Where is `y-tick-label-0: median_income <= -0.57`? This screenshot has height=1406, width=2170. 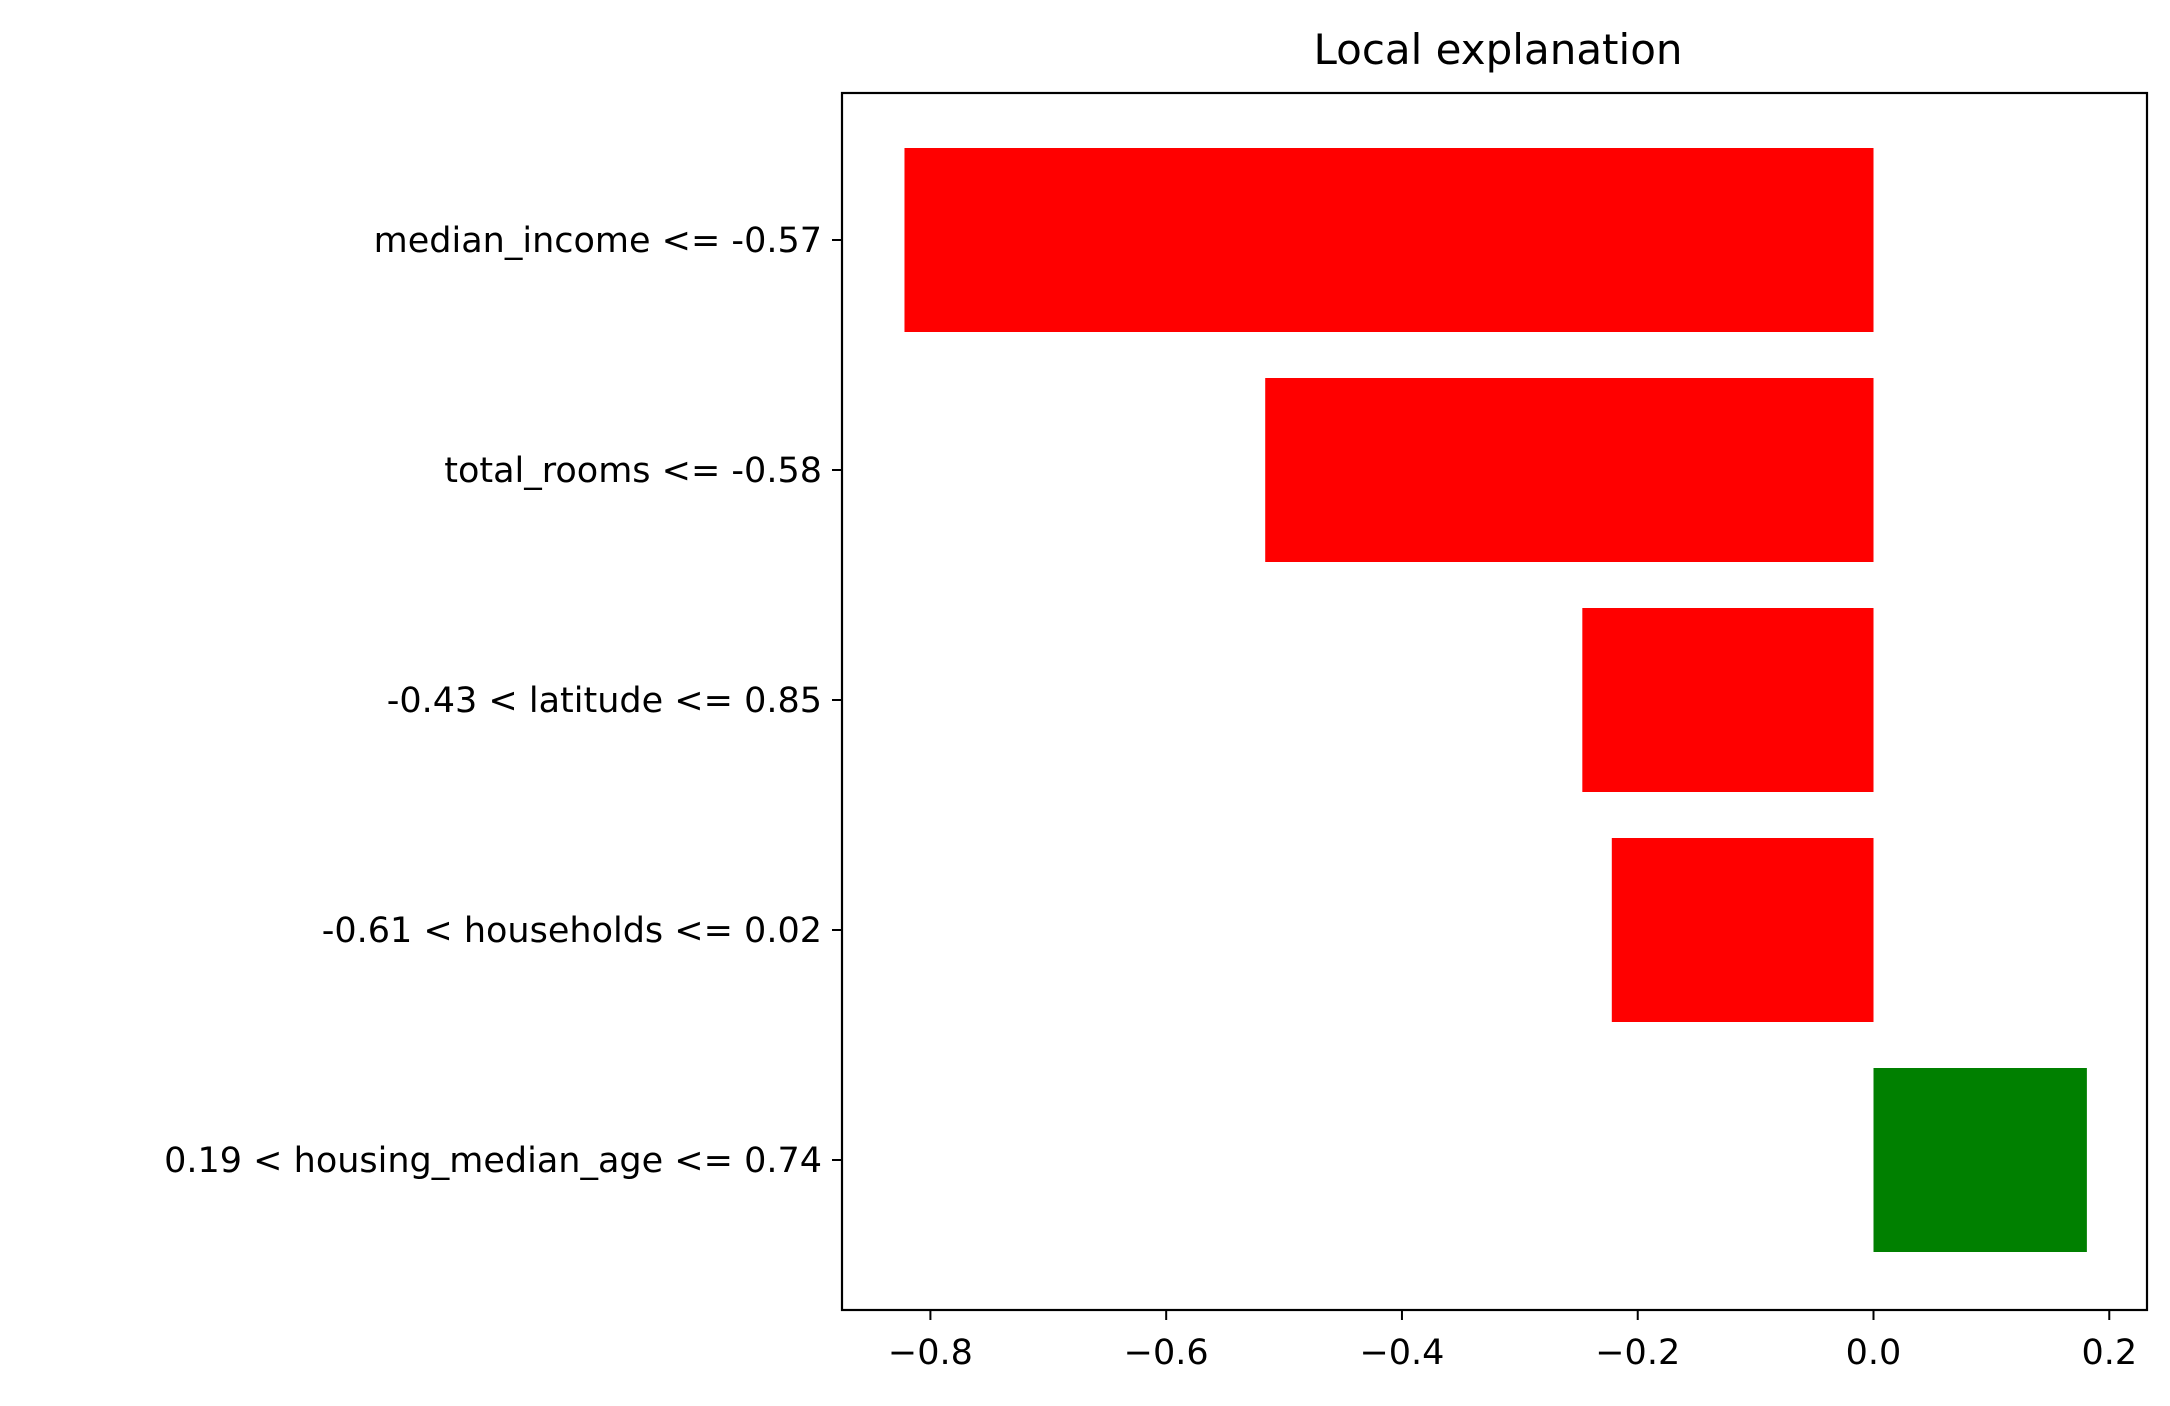
y-tick-label-0: median_income <= -0.57 is located at coordinates (598, 241).